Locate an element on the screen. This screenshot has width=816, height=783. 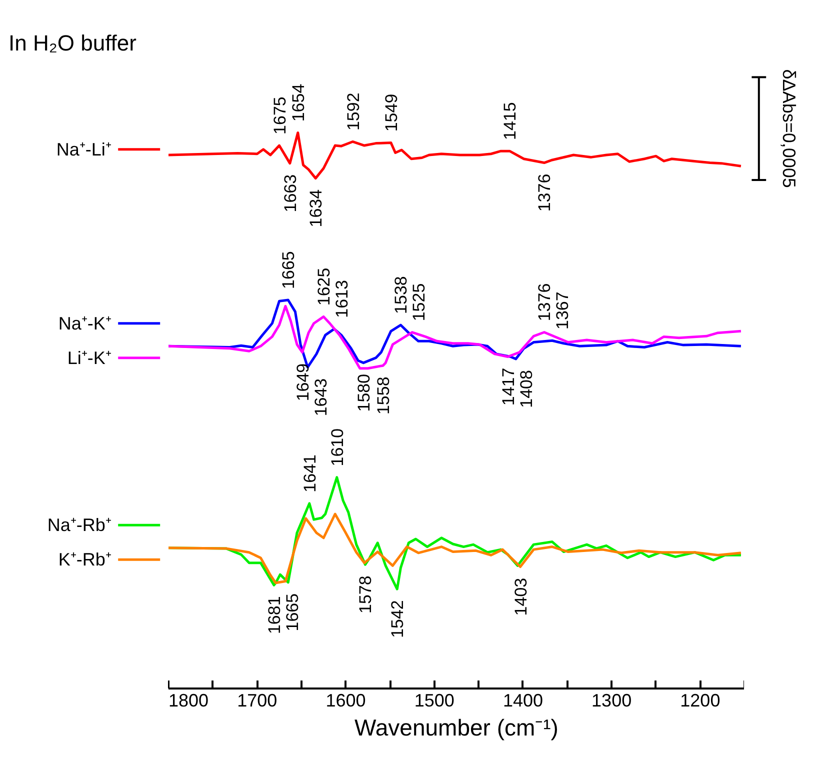
annotation: 1558 is located at coordinates (383, 395).